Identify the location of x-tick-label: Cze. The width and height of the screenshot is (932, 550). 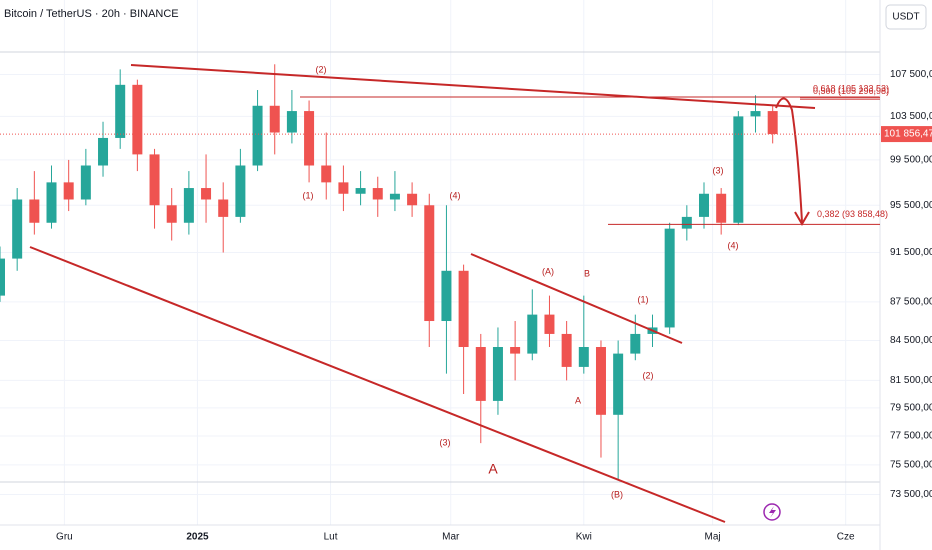
(846, 537).